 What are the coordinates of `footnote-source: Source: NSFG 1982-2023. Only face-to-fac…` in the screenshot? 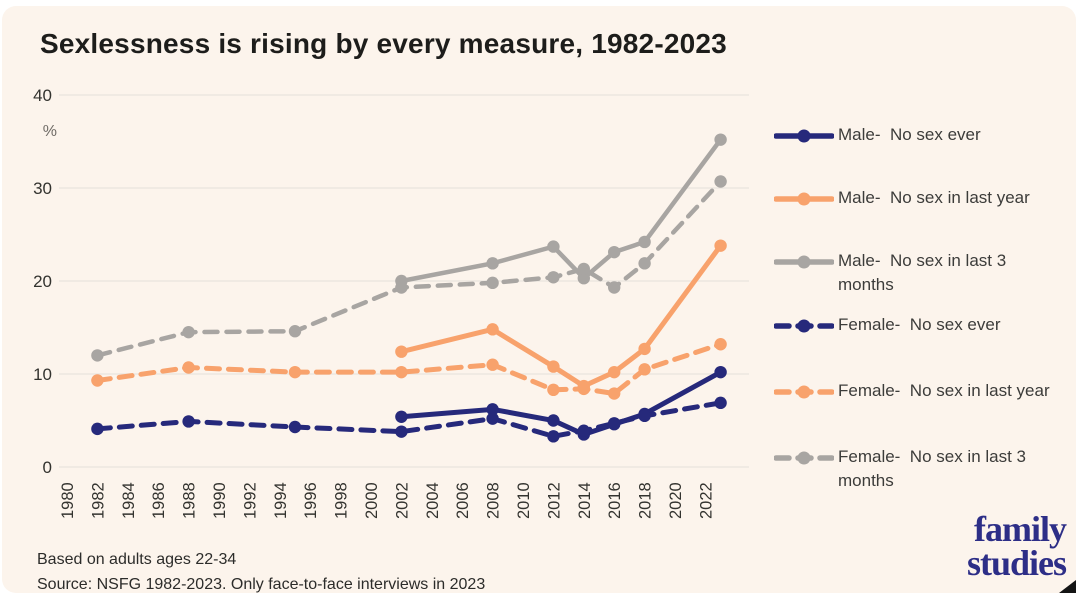 It's located at (261, 584).